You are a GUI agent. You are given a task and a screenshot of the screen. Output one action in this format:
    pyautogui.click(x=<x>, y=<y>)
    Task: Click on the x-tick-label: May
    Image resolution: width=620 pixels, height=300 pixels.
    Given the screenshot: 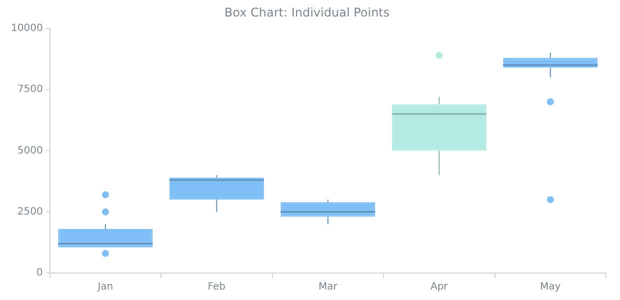 What is the action you would take?
    pyautogui.click(x=550, y=287)
    